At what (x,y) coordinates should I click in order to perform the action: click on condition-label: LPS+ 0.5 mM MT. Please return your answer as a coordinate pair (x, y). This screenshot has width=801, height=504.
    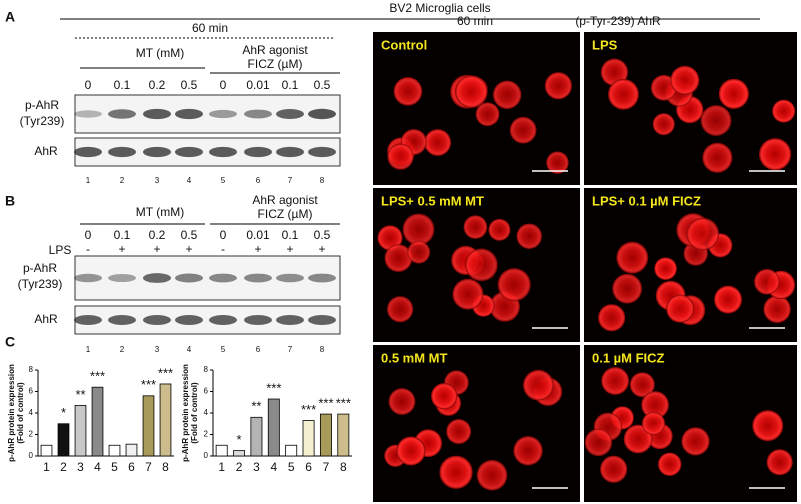
    Looking at the image, I should click on (432, 200).